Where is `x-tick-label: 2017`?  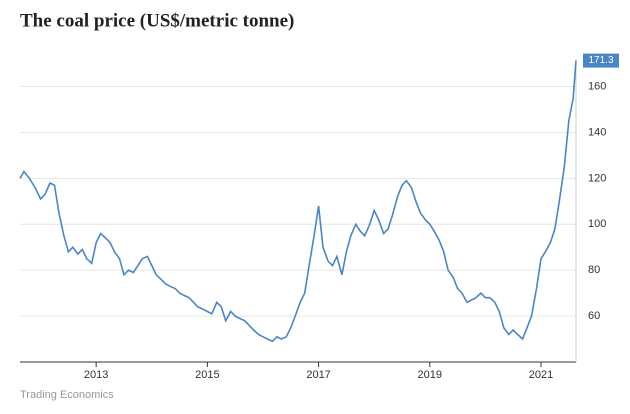 x-tick-label: 2017 is located at coordinates (318, 375).